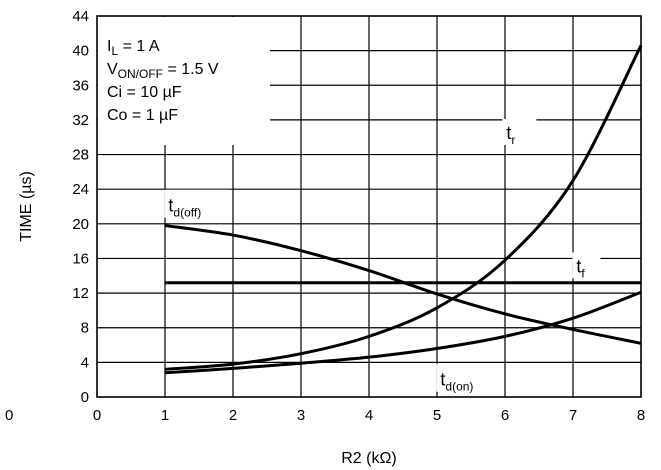 The width and height of the screenshot is (661, 470). Describe the element at coordinates (85, 328) in the screenshot. I see `y-tick-label: 8` at that location.